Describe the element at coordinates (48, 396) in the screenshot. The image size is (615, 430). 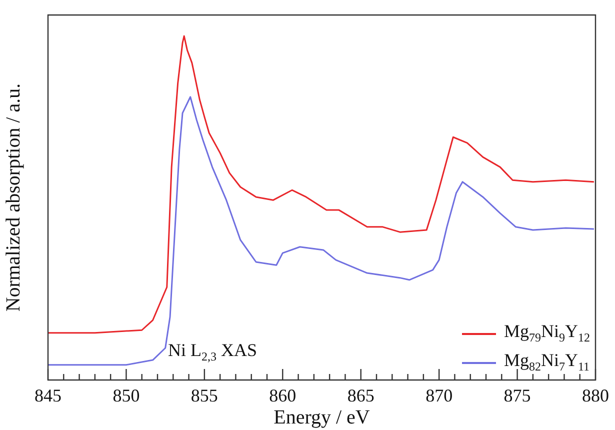
I see `x-tick-label: 845` at that location.